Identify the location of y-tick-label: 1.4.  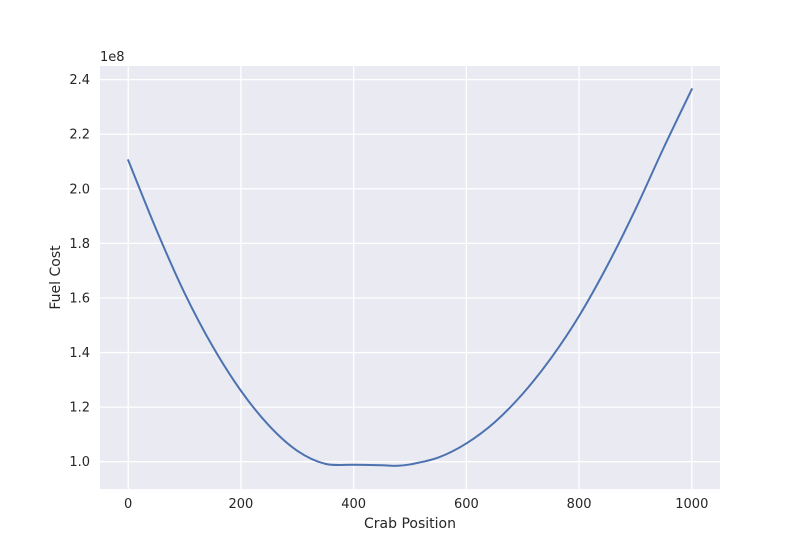
(79, 353).